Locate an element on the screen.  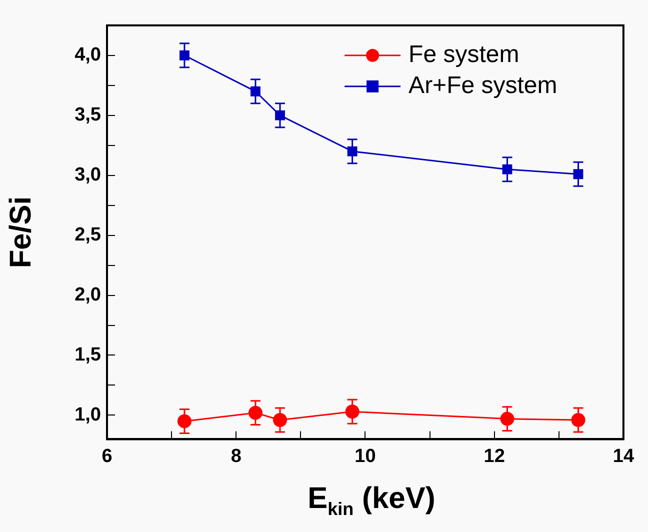
y-tick-label: 3,0 is located at coordinates (87, 175).